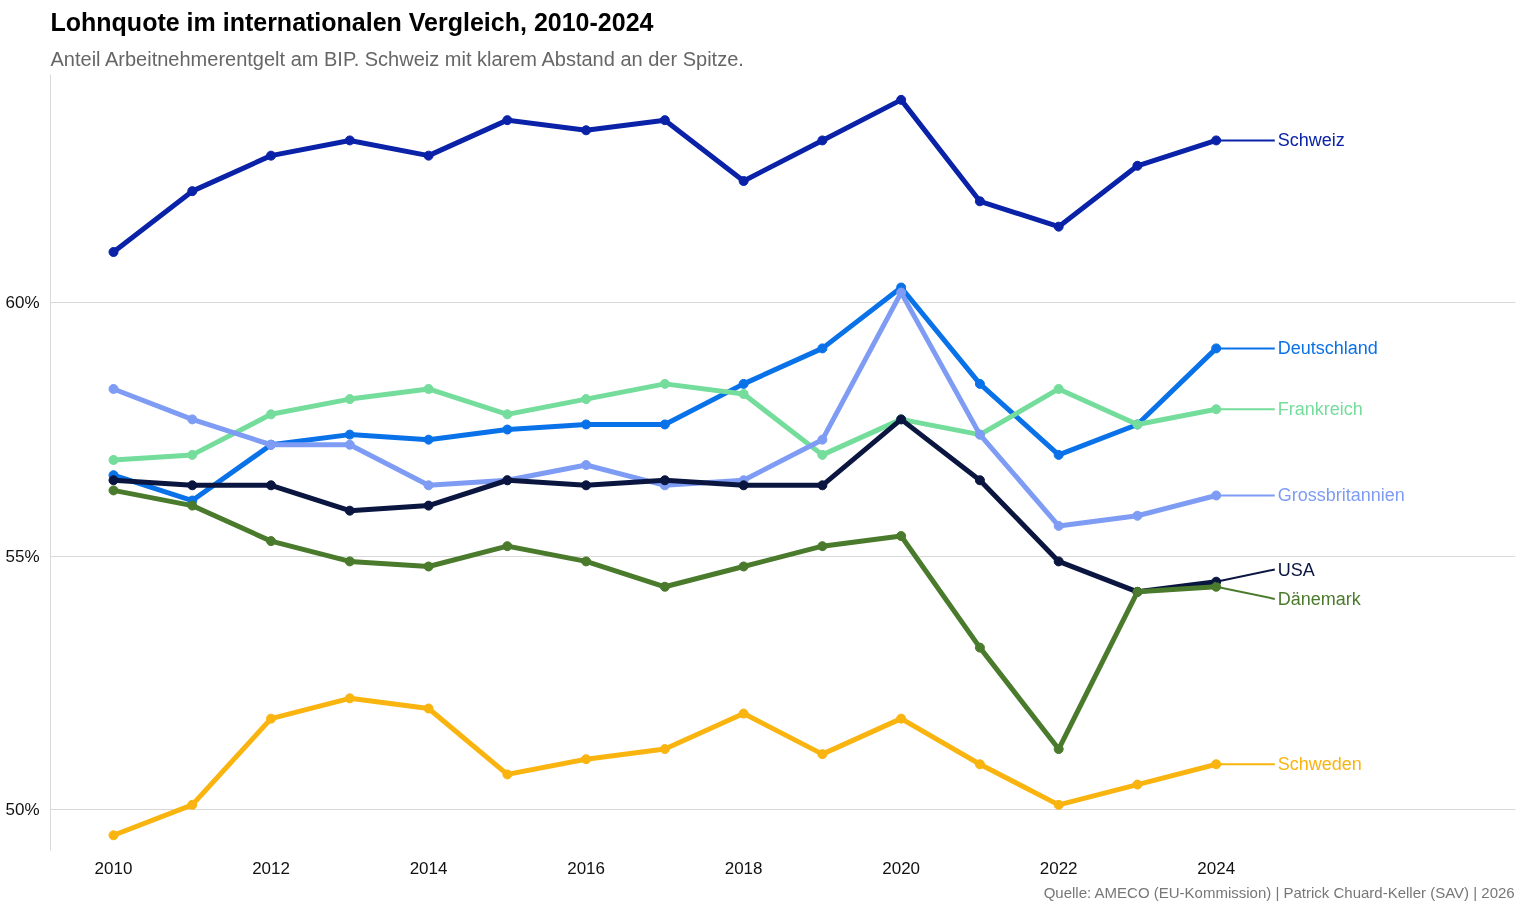 The height and width of the screenshot is (914, 1527). What do you see at coordinates (901, 868) in the screenshot?
I see `x-tick-label: 2020` at bounding box center [901, 868].